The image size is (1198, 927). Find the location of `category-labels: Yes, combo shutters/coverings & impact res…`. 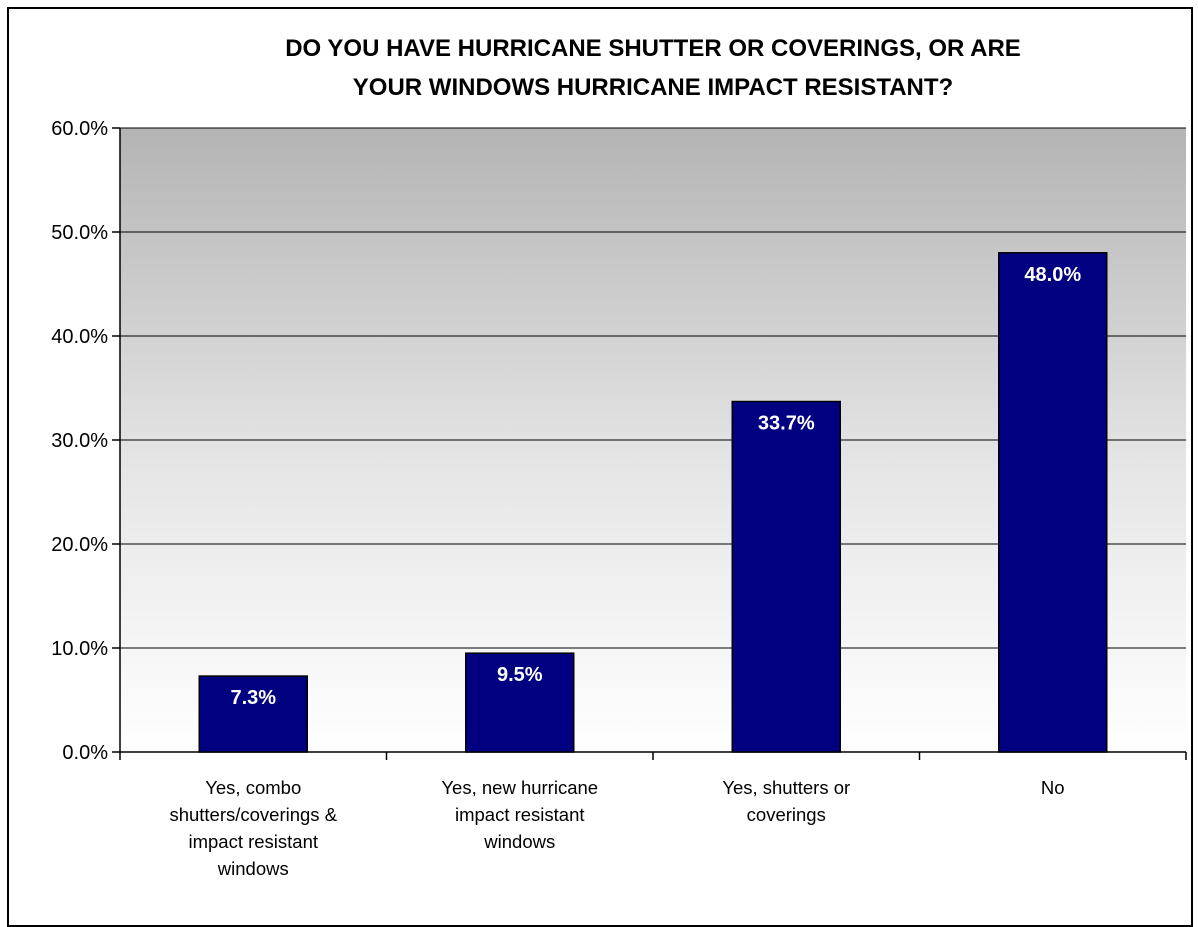

category-labels: Yes, combo shutters/coverings & impact res… is located at coordinates (616, 828).